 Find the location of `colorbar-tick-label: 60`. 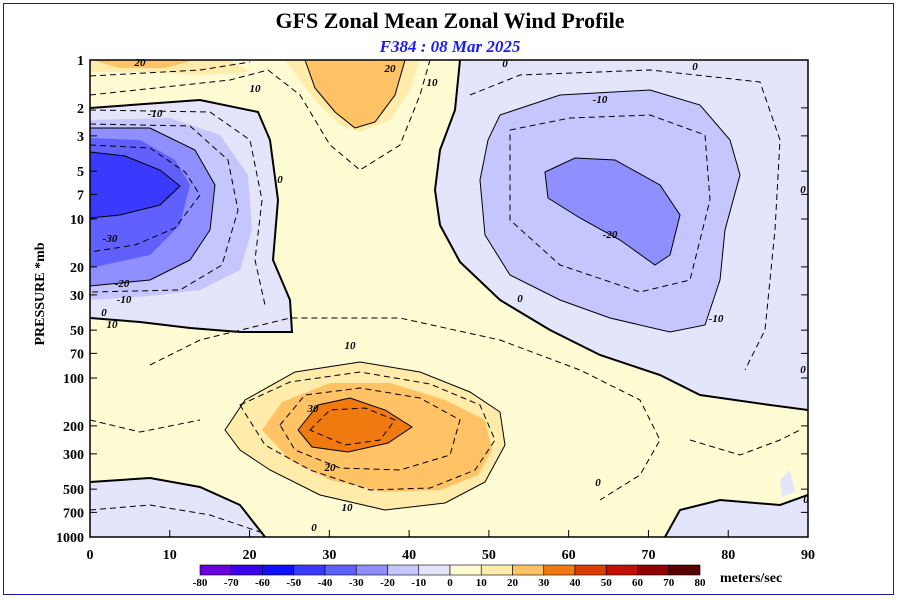

colorbar-tick-label: 60 is located at coordinates (638, 583).